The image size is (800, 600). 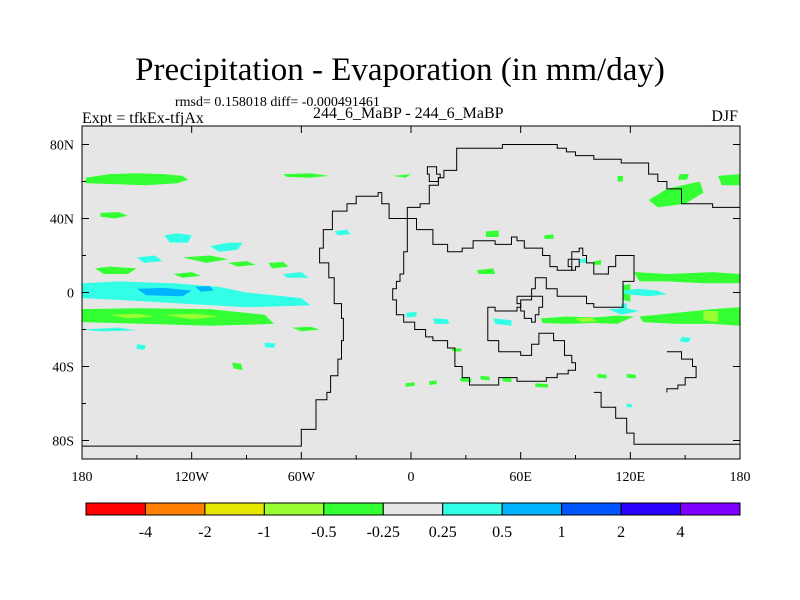 What do you see at coordinates (204, 532) in the screenshot?
I see `colorbar-label: -2` at bounding box center [204, 532].